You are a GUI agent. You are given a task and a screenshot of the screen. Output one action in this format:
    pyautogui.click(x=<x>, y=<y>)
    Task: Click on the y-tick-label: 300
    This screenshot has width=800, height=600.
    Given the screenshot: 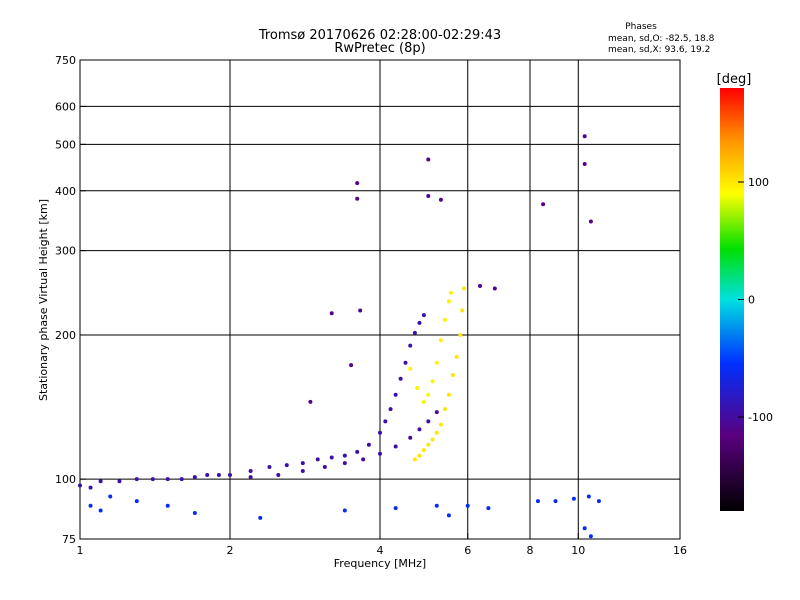 What is the action you would take?
    pyautogui.click(x=65, y=251)
    